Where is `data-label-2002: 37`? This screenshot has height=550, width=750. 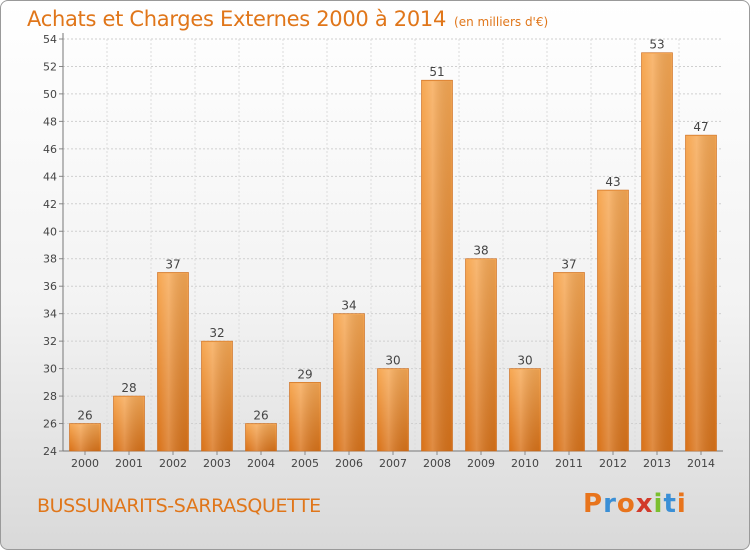
data-label-2002: 37 is located at coordinates (172, 264).